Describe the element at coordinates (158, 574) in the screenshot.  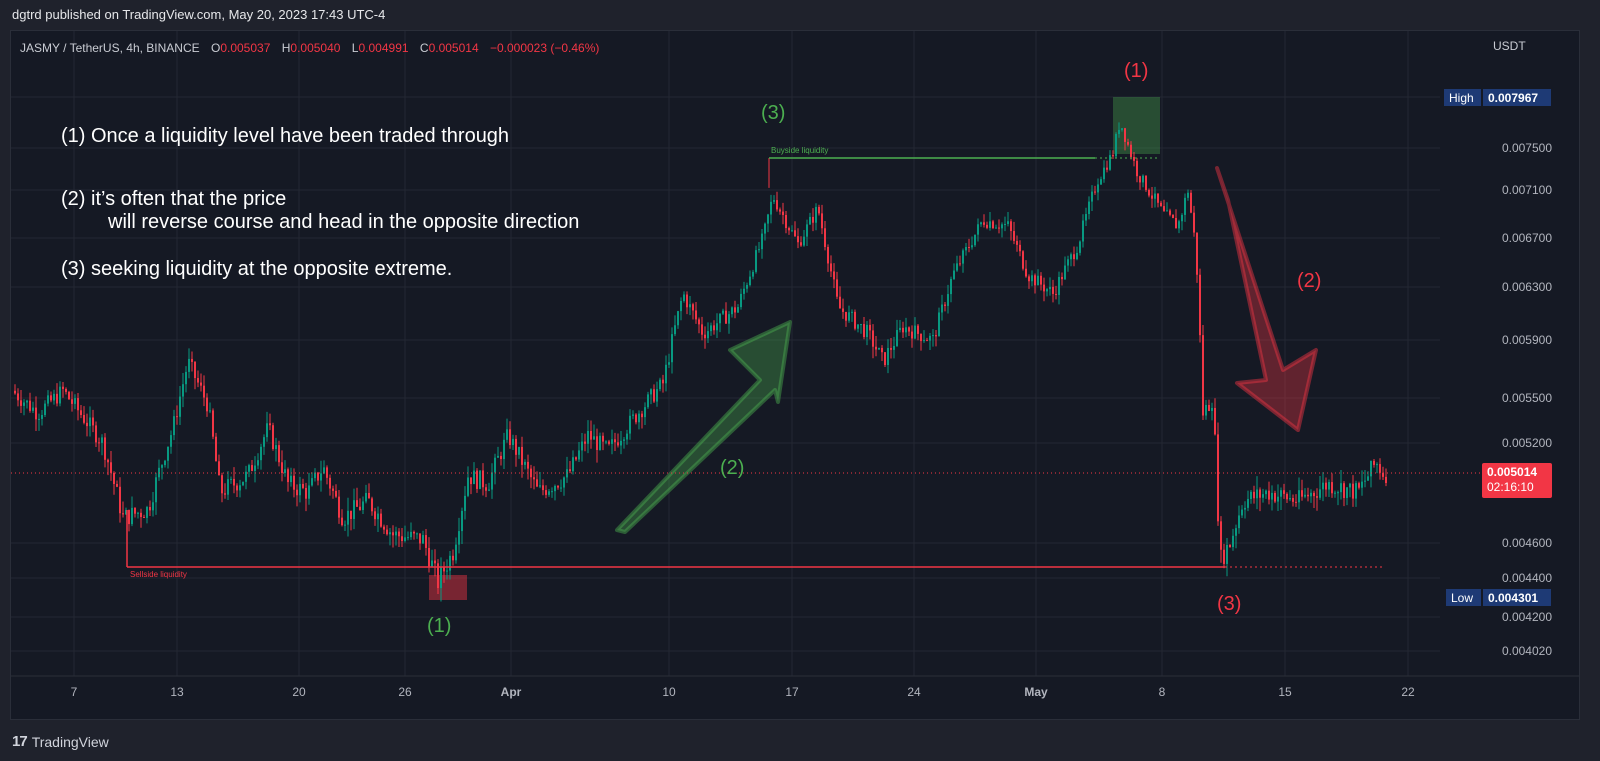
I see `sellside-liquidity-label: Sellside liquidity` at that location.